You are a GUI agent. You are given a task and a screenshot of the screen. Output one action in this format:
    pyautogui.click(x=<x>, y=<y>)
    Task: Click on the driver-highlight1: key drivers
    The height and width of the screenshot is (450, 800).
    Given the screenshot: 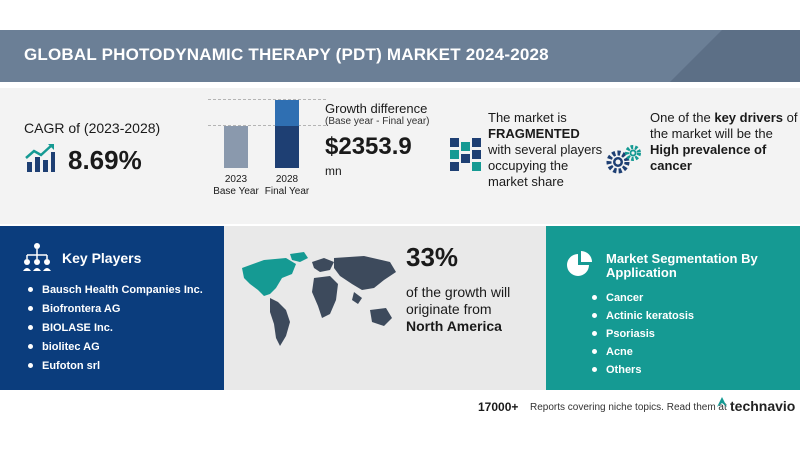 What is the action you would take?
    pyautogui.click(x=749, y=117)
    